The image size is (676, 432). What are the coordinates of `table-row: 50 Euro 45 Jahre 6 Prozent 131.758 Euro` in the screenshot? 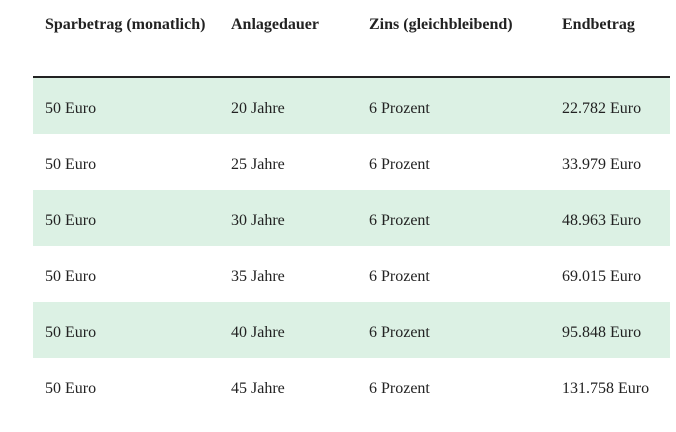 It's located at (351, 386).